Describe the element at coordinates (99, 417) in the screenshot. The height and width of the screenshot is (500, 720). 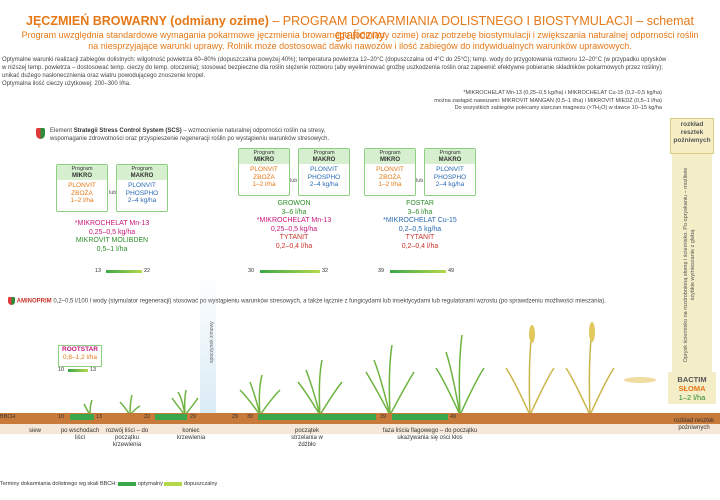
I see `scale-number: 13` at that location.